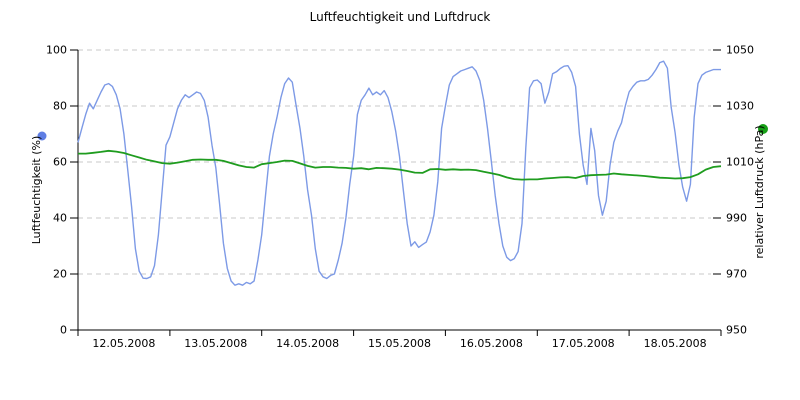  I want to click on x-tick-label: 15.05.2008, so click(399, 343).